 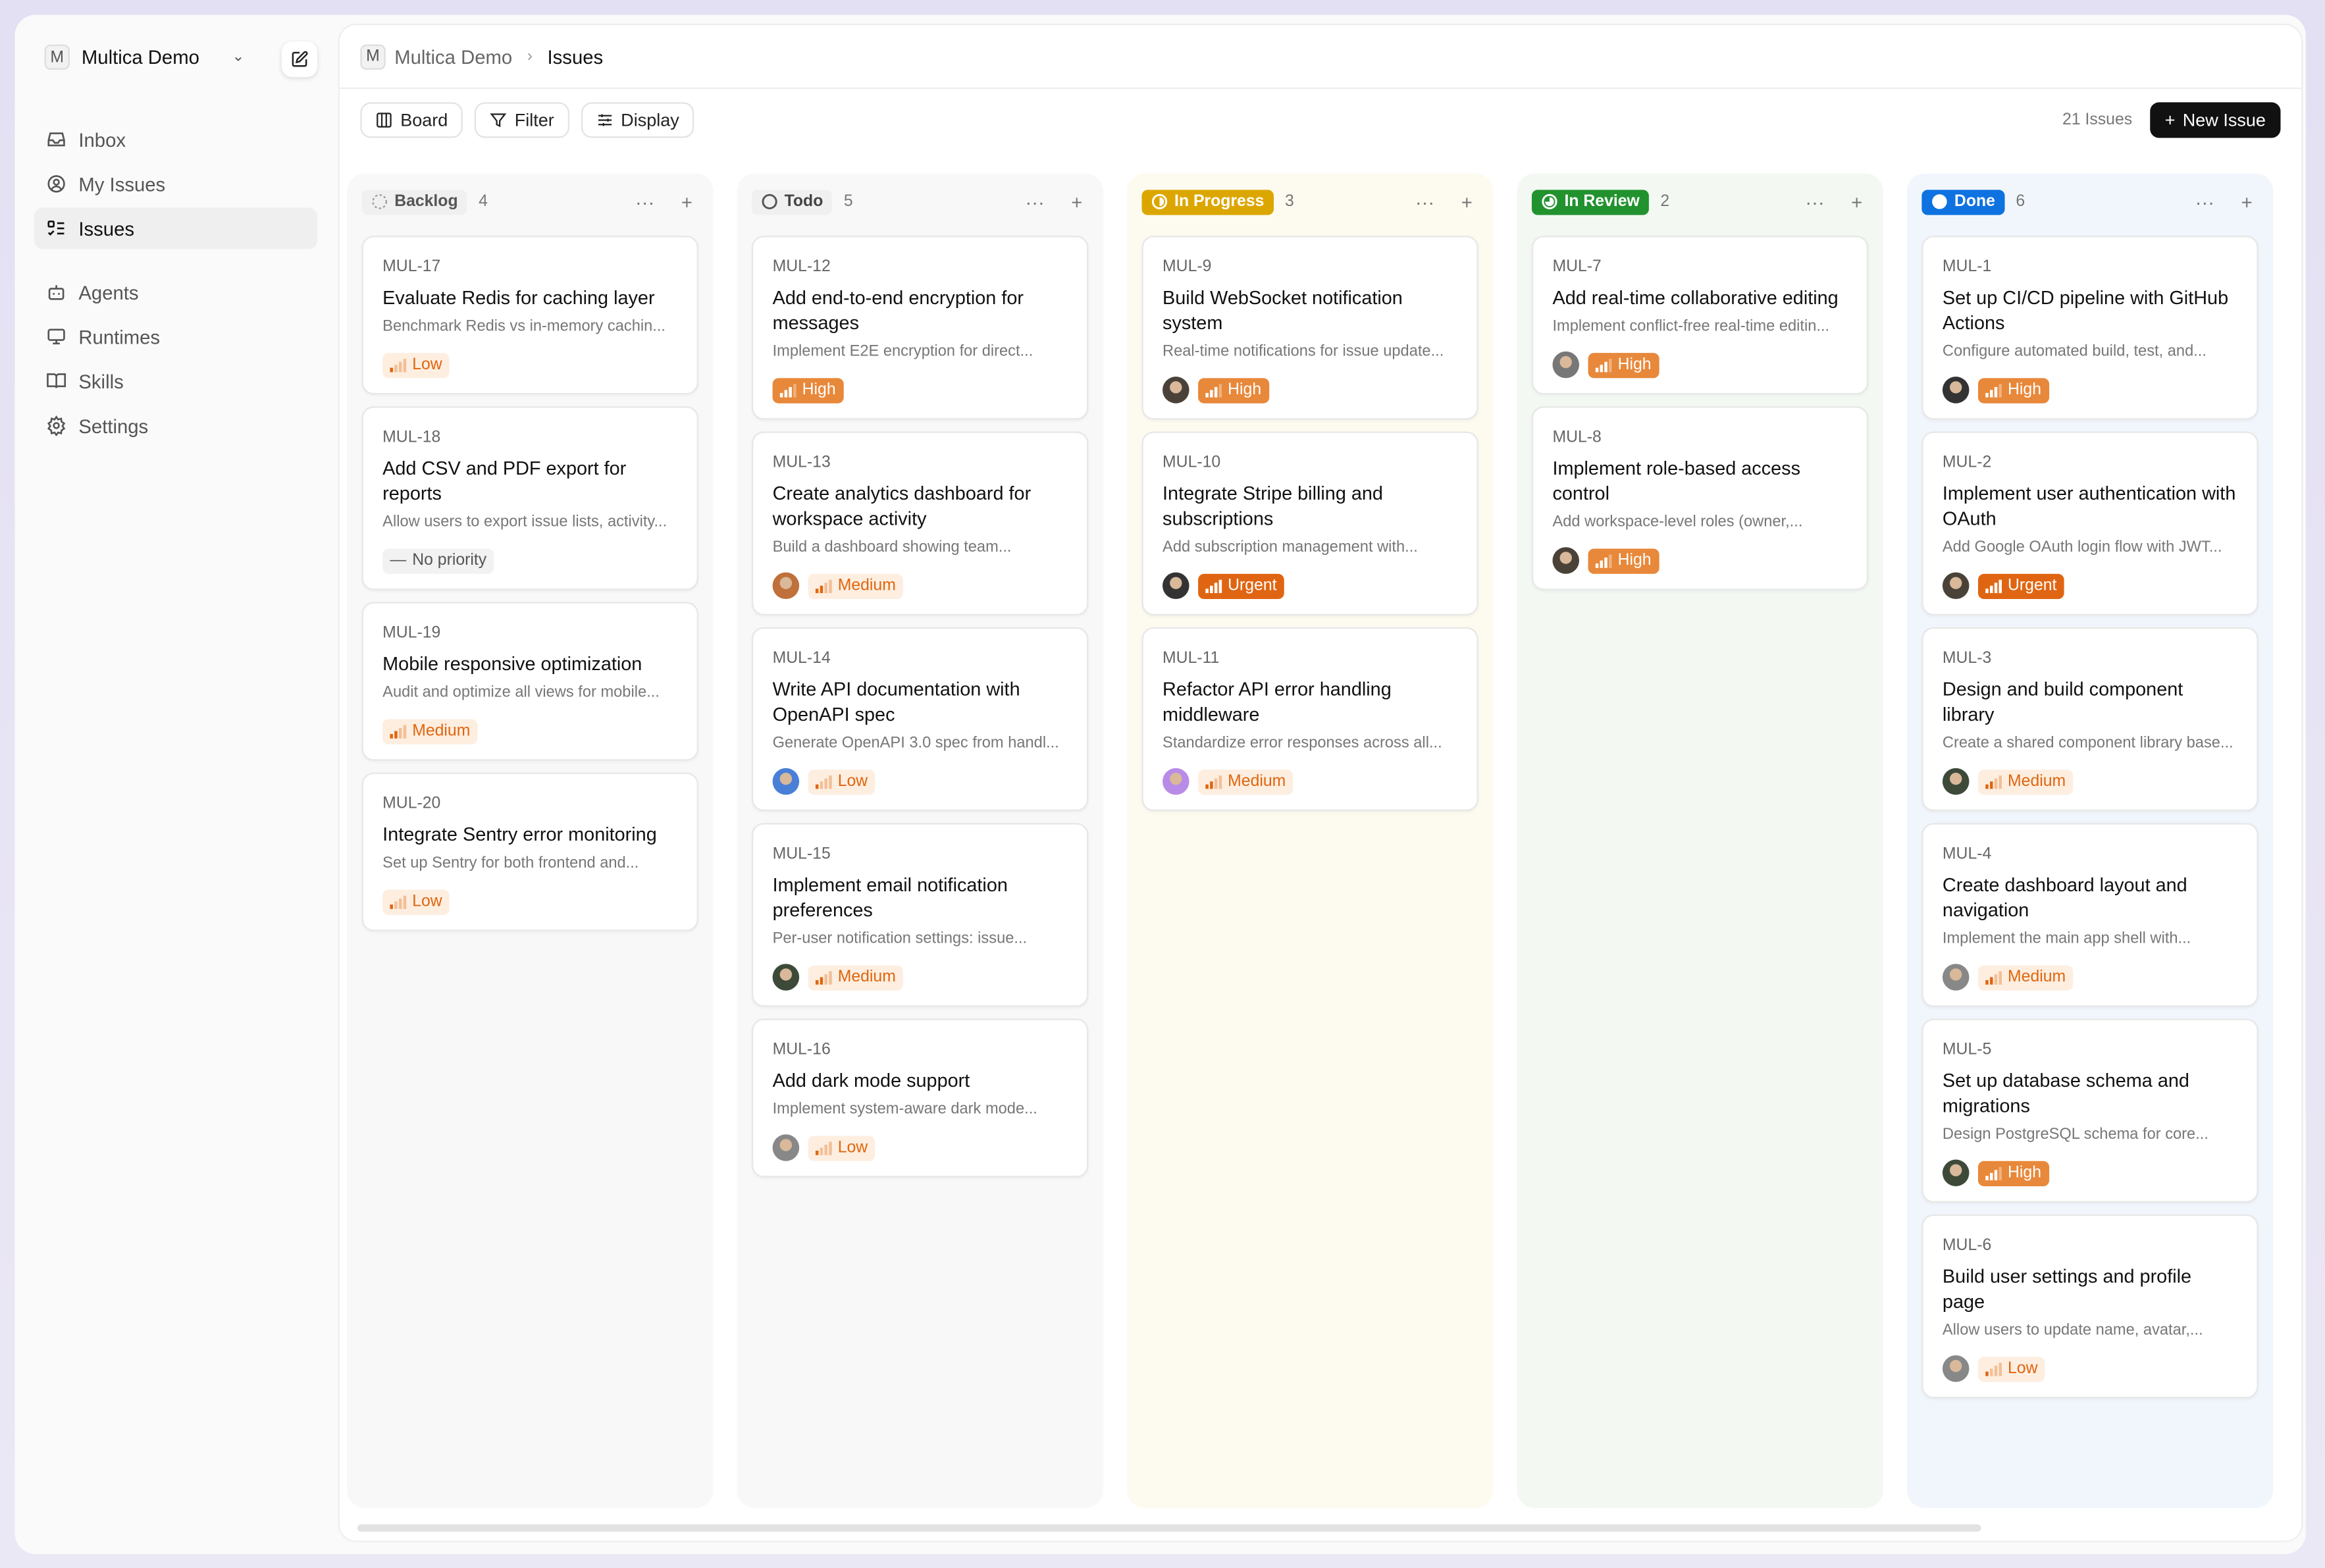 What do you see at coordinates (2215, 119) in the screenshot?
I see `new-issue-button: + New Issue` at bounding box center [2215, 119].